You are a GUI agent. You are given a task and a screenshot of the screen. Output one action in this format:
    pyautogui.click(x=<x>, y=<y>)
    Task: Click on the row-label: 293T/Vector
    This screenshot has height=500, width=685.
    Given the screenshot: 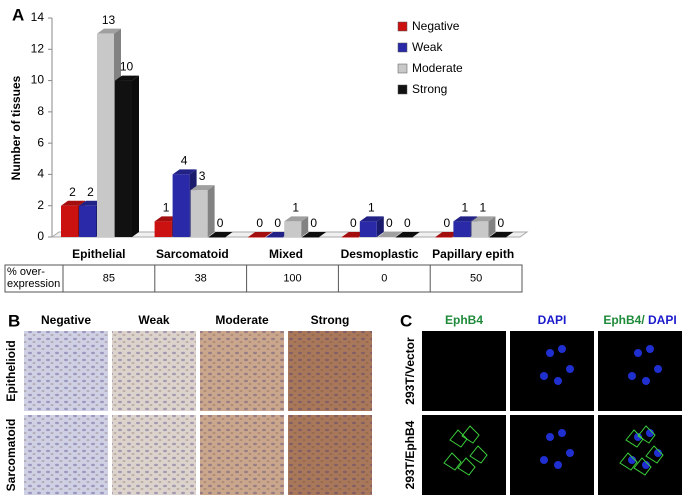 What is the action you would take?
    pyautogui.click(x=410, y=371)
    